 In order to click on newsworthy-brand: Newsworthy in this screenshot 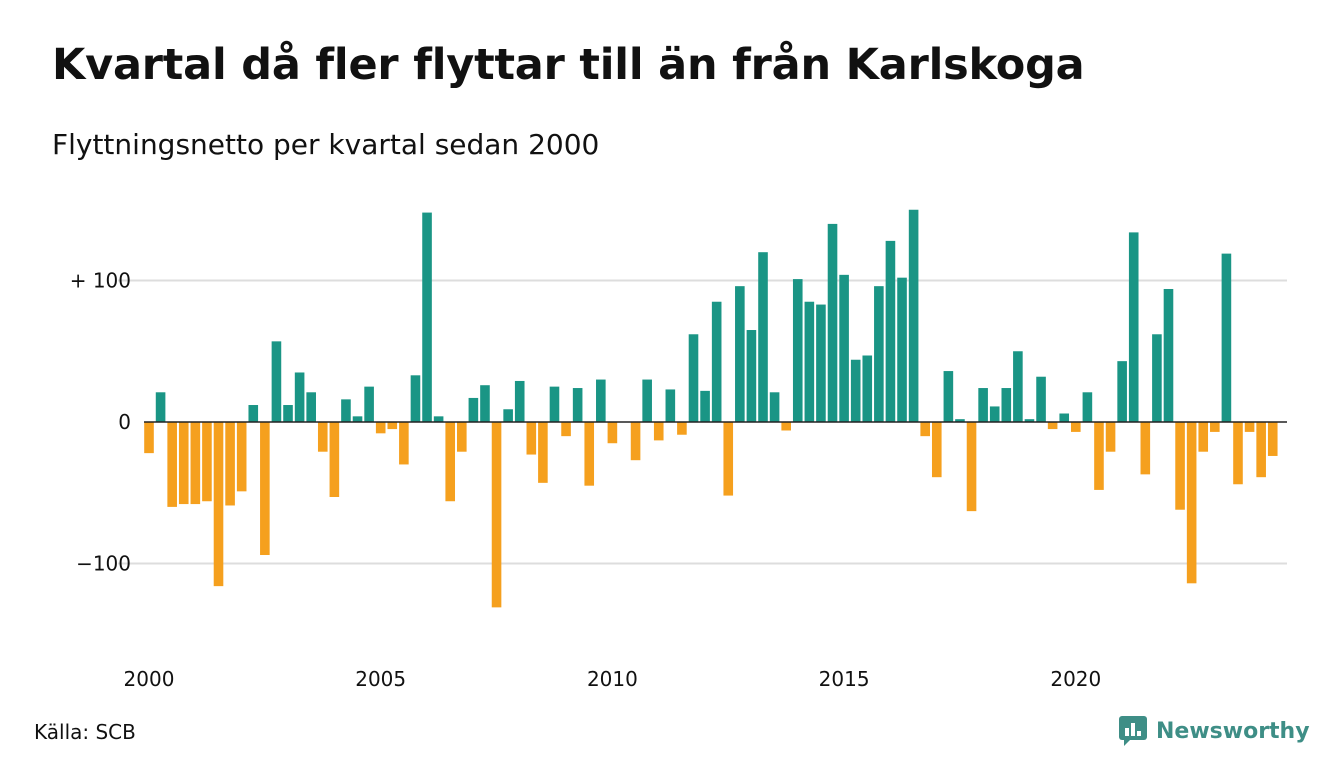, I will do `click(1214, 731)`.